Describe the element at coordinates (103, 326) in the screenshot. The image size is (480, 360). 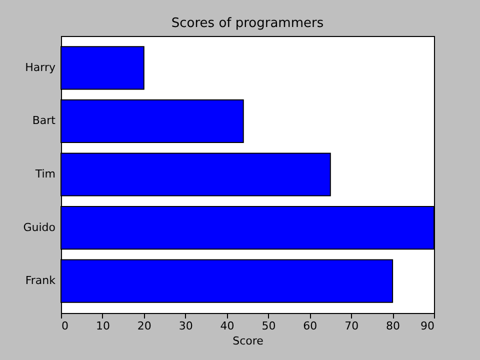
I see `x-tick-label: 10` at that location.